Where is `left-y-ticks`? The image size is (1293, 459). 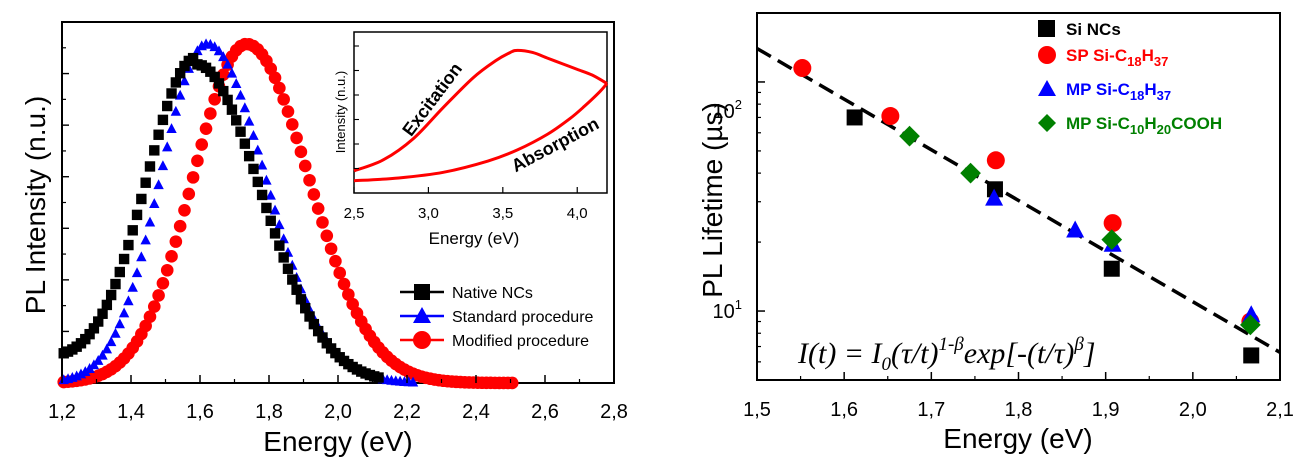
left-y-ticks is located at coordinates (65, 189).